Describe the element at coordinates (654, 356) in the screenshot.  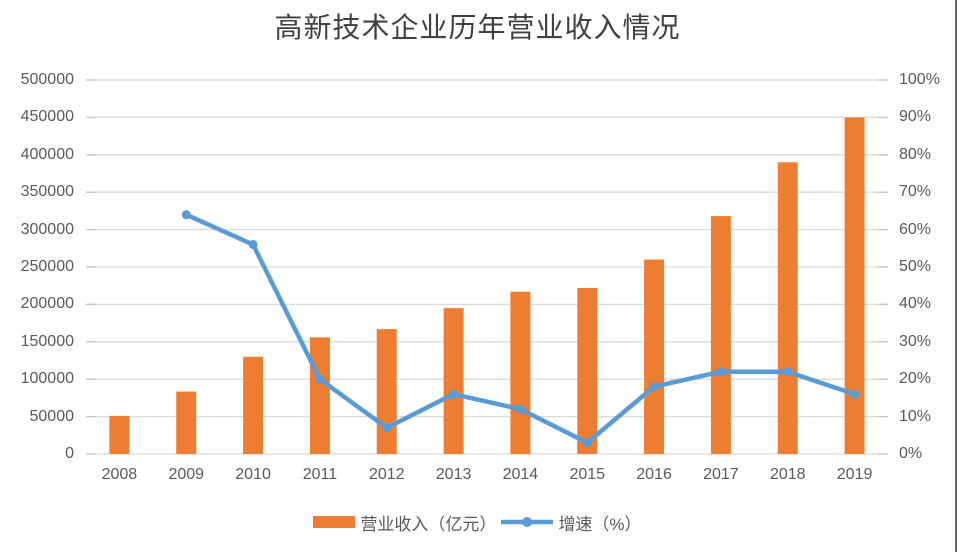
I see `bar-2016` at that location.